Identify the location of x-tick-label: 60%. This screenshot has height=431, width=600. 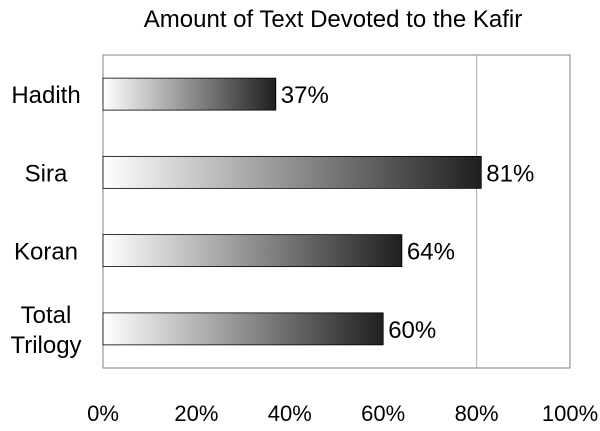
(383, 413).